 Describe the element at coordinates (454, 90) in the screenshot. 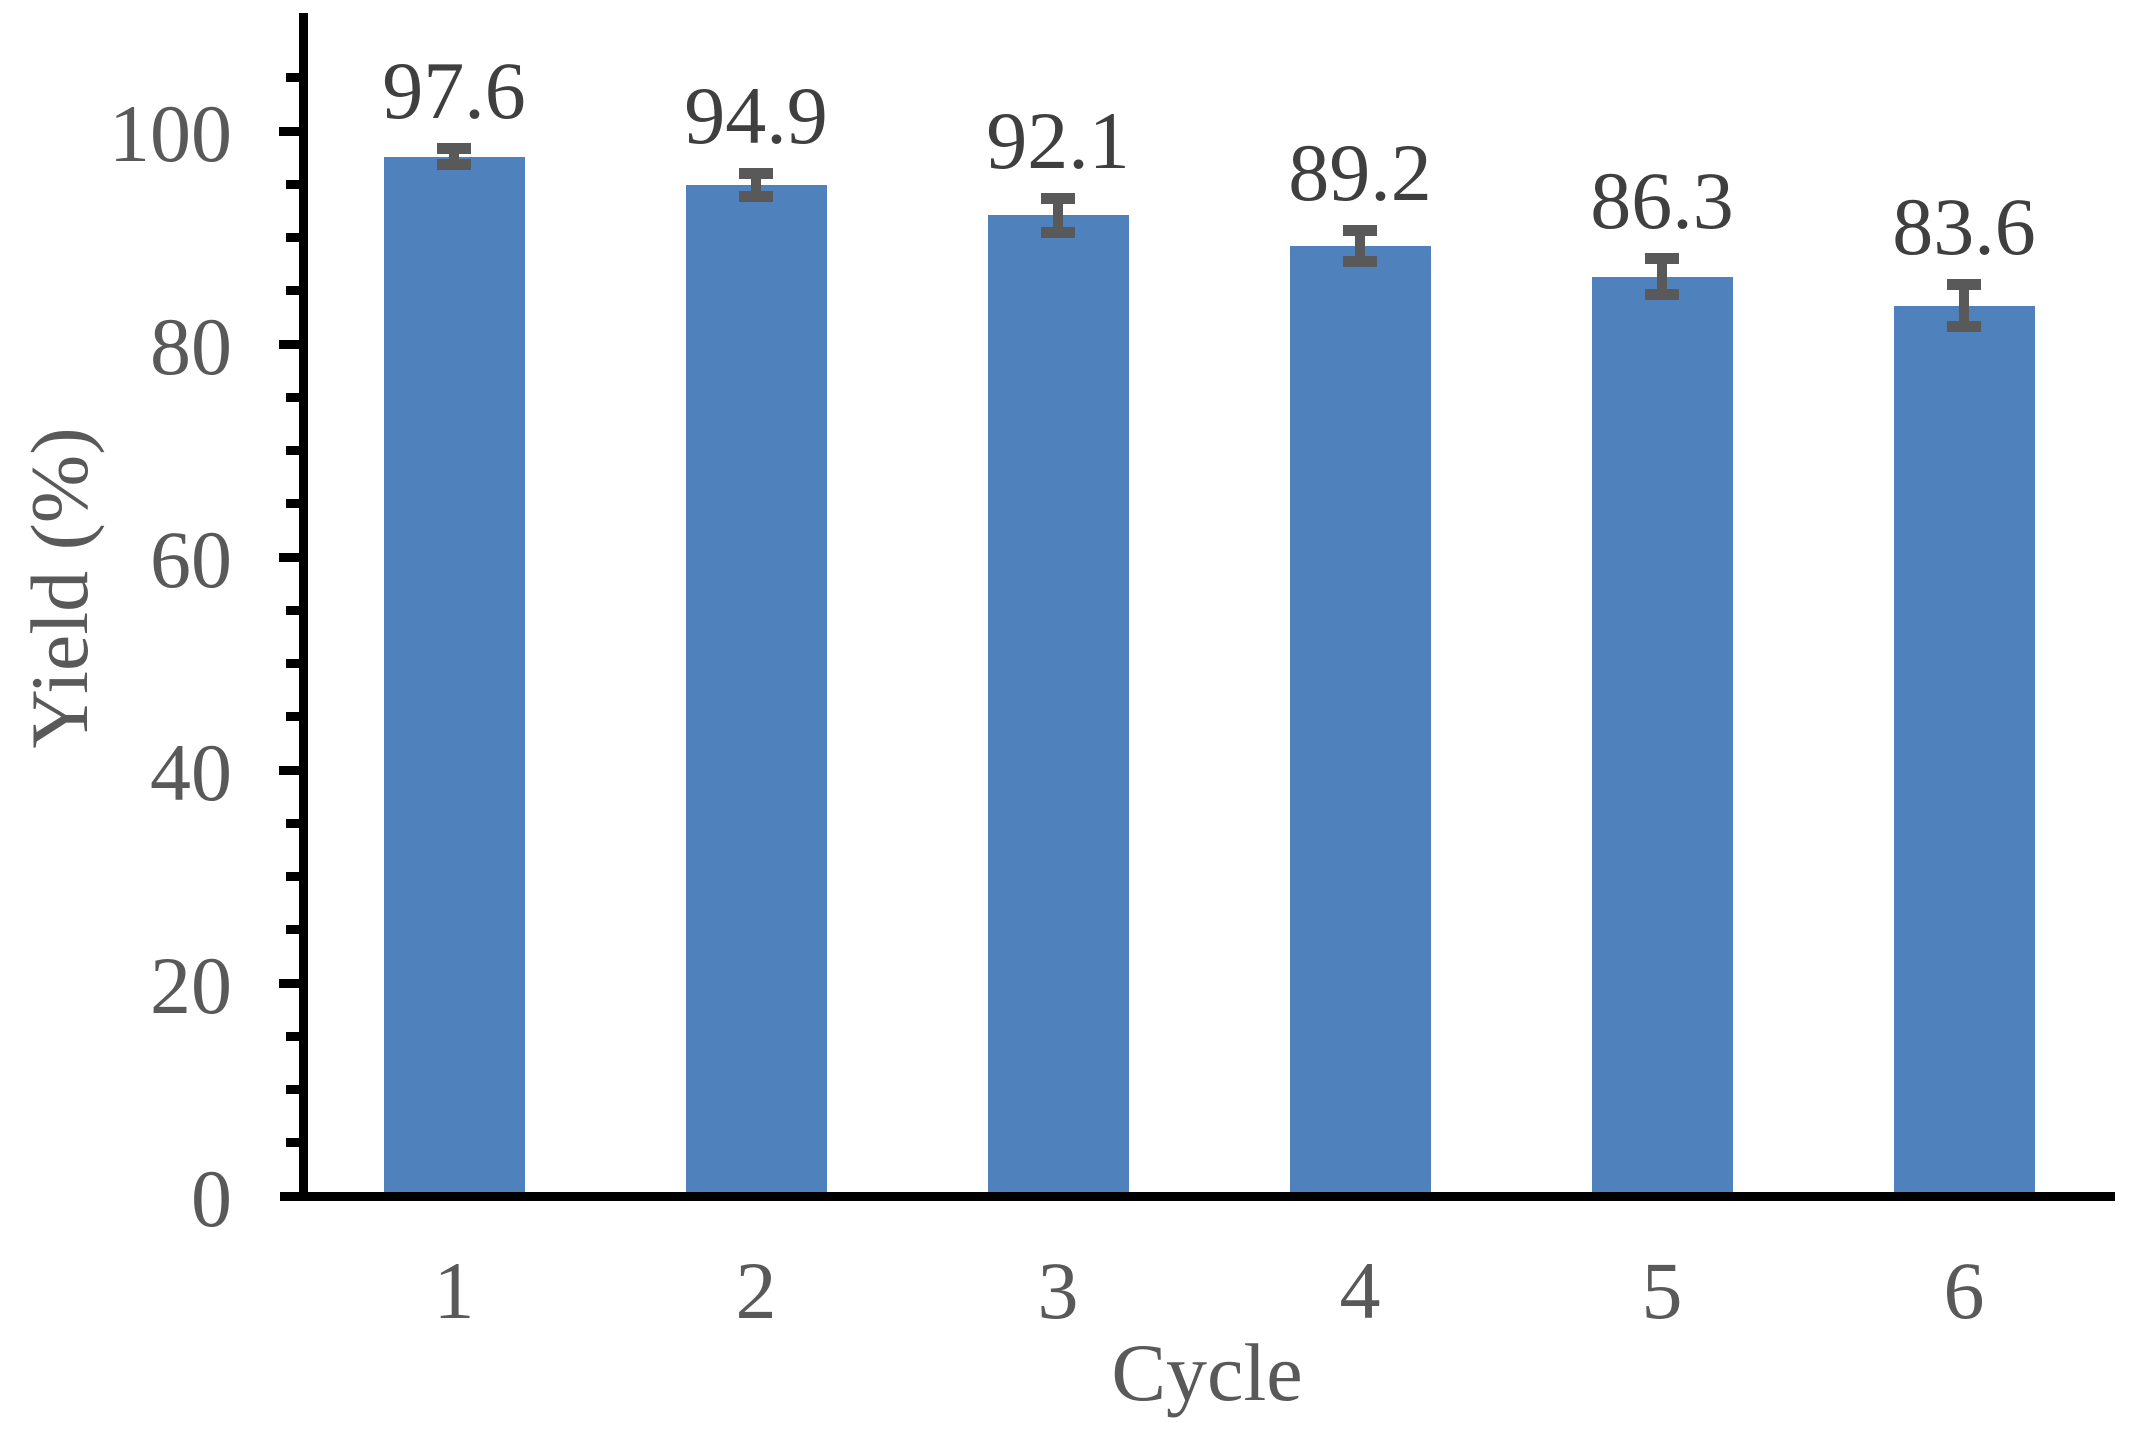

I see `bar-value-label: 97.6` at that location.